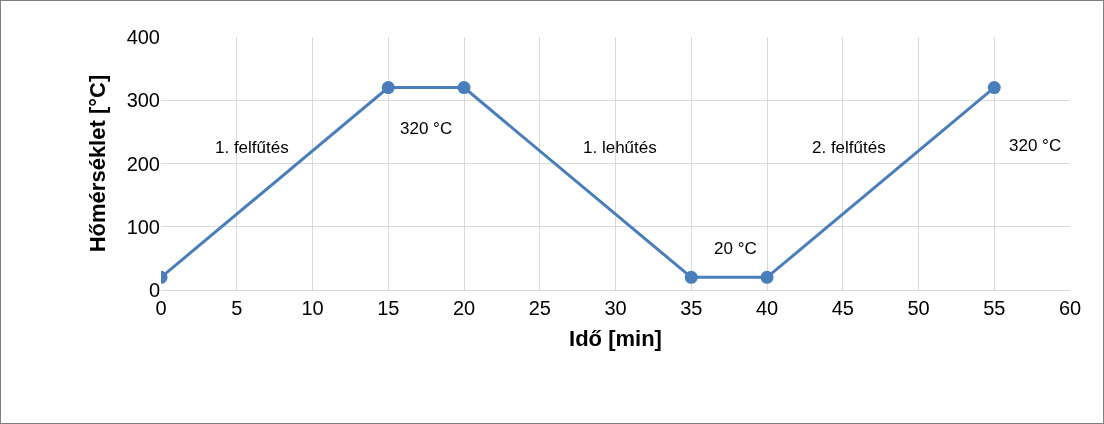  Describe the element at coordinates (849, 147) in the screenshot. I see `annotation: 2. felfűtés` at that location.